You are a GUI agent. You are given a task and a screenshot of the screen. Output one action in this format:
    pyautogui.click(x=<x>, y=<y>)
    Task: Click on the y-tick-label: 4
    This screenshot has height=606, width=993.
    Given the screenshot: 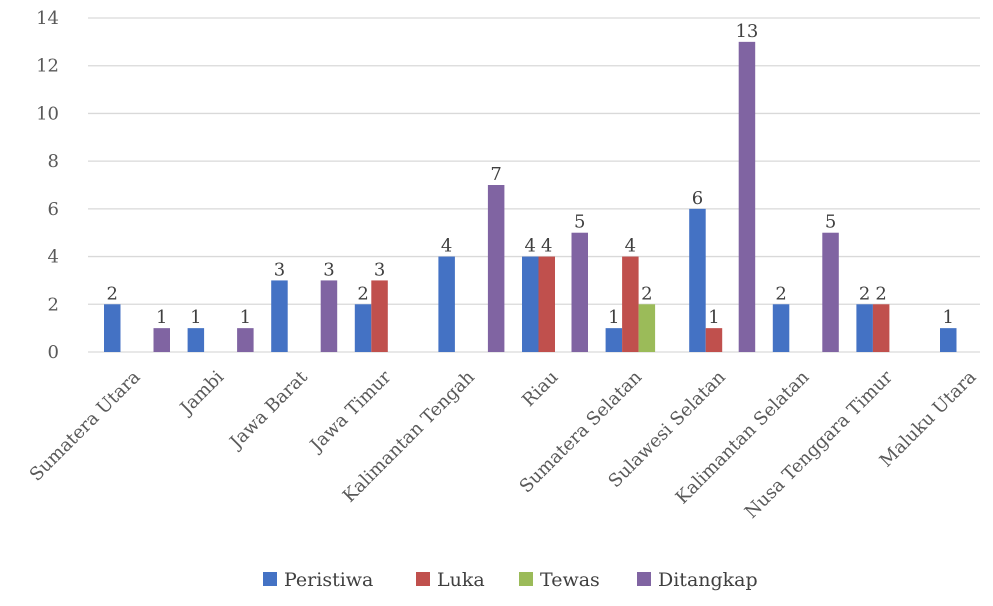 What is the action you would take?
    pyautogui.click(x=53, y=257)
    